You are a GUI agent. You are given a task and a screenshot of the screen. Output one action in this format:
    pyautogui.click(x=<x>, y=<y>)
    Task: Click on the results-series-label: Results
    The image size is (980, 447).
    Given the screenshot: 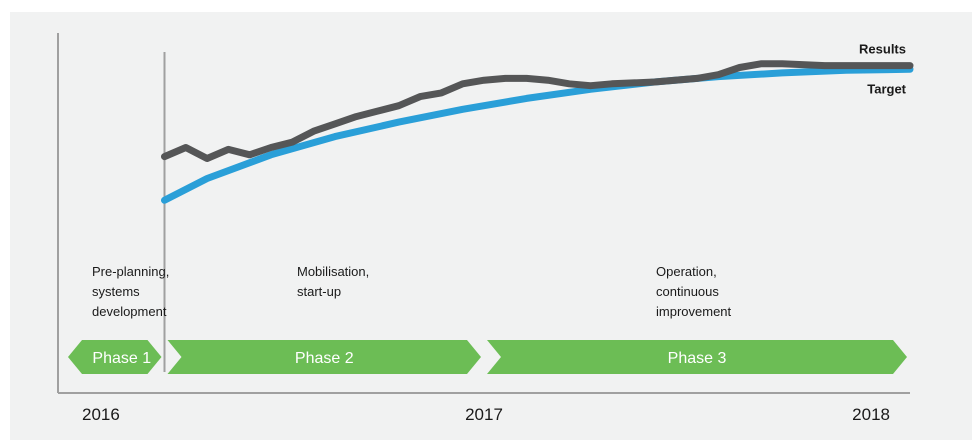 What is the action you would take?
    pyautogui.click(x=882, y=49)
    